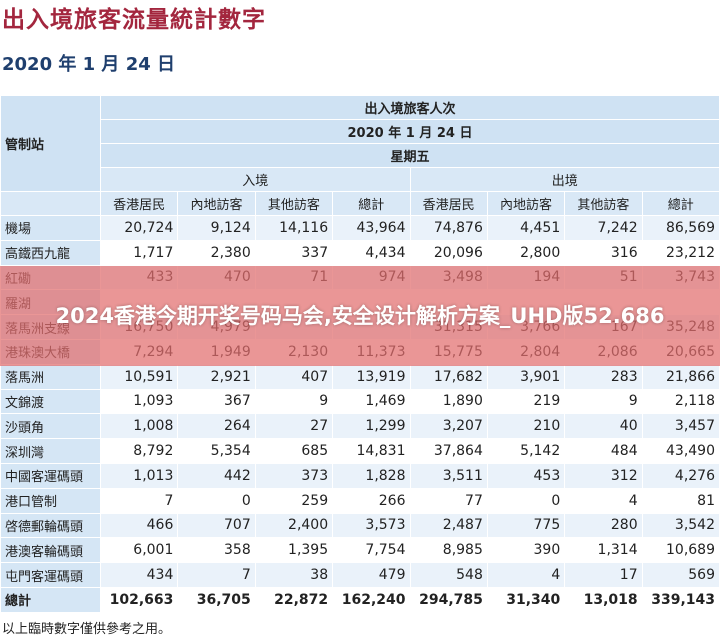 This screenshot has width=720, height=637. I want to click on cell: 10,689, so click(680, 550).